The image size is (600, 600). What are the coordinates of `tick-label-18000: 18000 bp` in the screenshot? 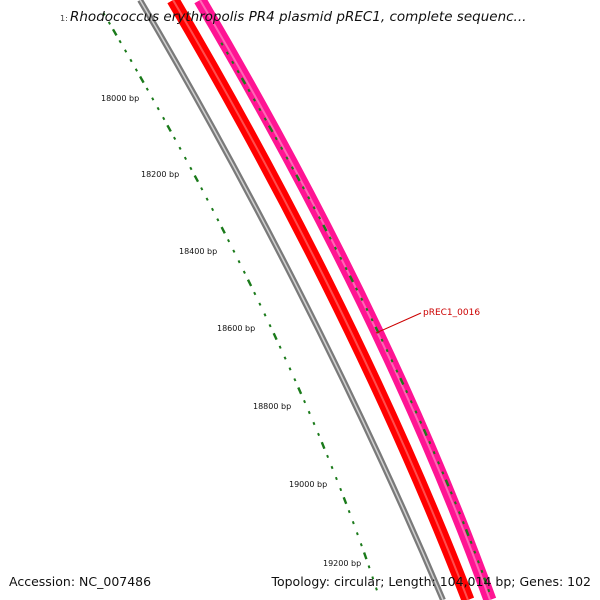 It's located at (120, 98).